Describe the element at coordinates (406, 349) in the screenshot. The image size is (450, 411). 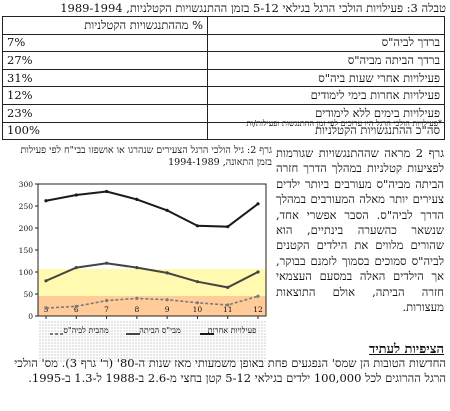
I see `section-heading: הציפיות לעתיד` at that location.